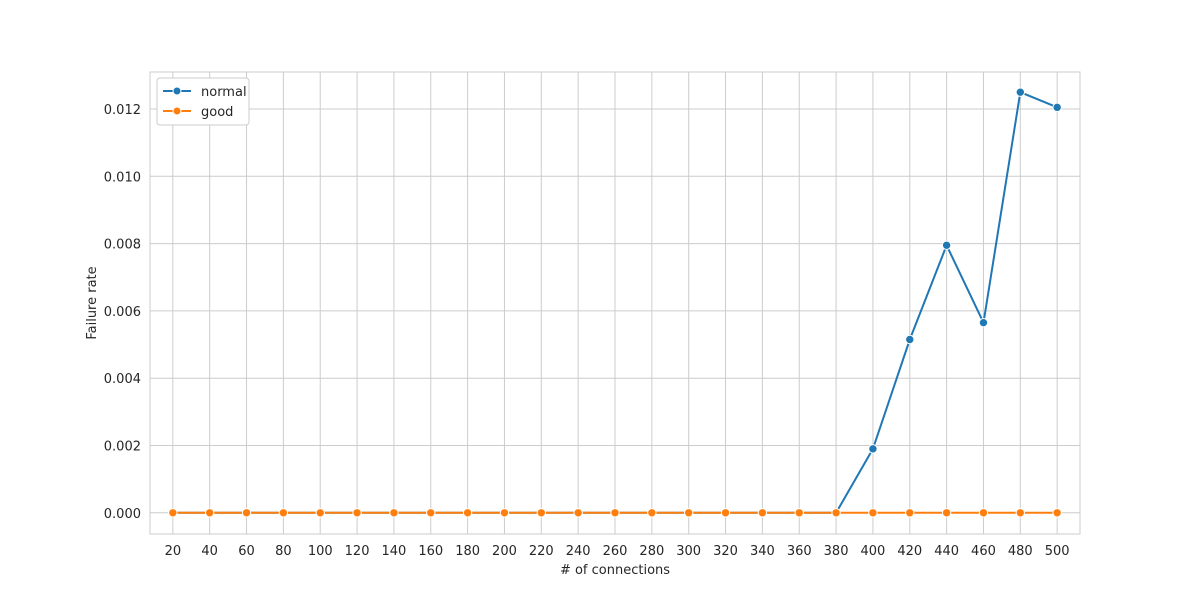 Image resolution: width=1200 pixels, height=600 pixels. I want to click on x-tick-label: 320, so click(725, 551).